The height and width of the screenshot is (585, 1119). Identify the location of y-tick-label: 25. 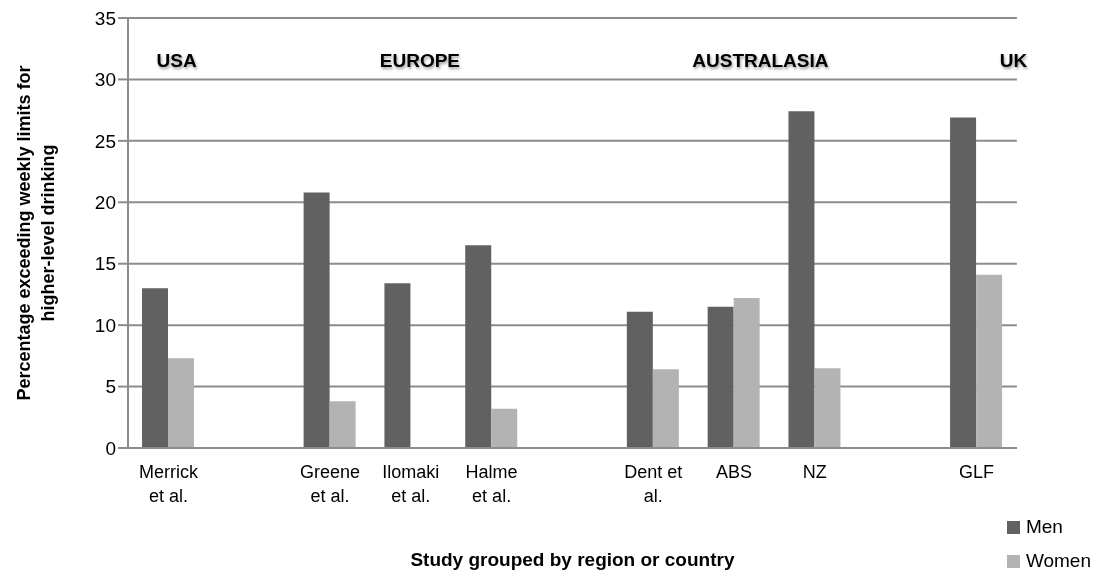
(105, 141).